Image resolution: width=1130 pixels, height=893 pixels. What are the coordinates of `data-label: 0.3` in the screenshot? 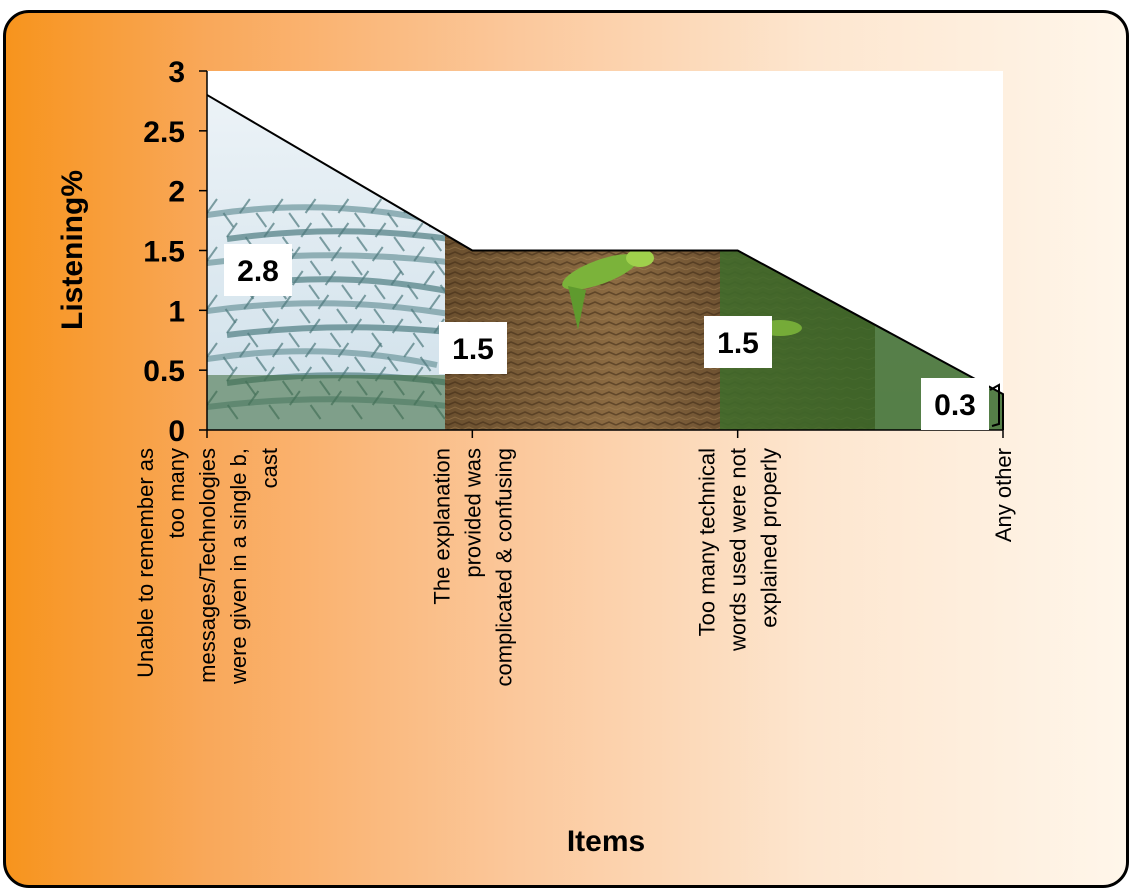 It's located at (955, 404).